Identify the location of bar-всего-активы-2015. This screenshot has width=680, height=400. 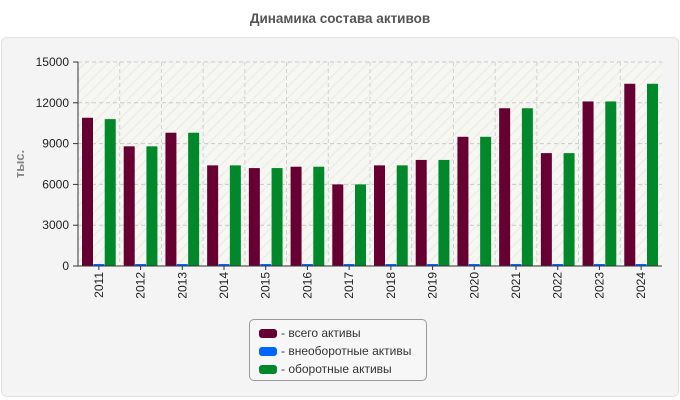
(254, 217).